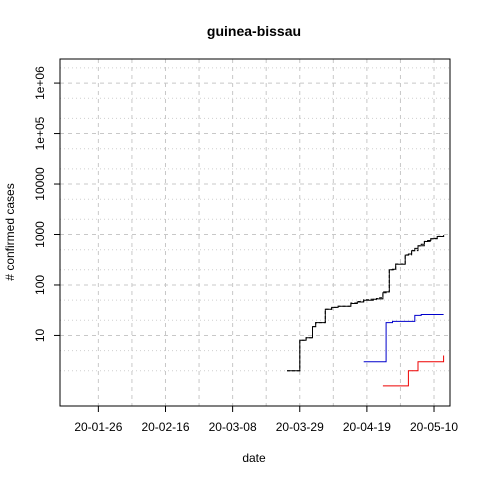 This screenshot has height=480, width=480. Describe the element at coordinates (233, 427) in the screenshot. I see `x-tick-label: 20-03-08` at that location.